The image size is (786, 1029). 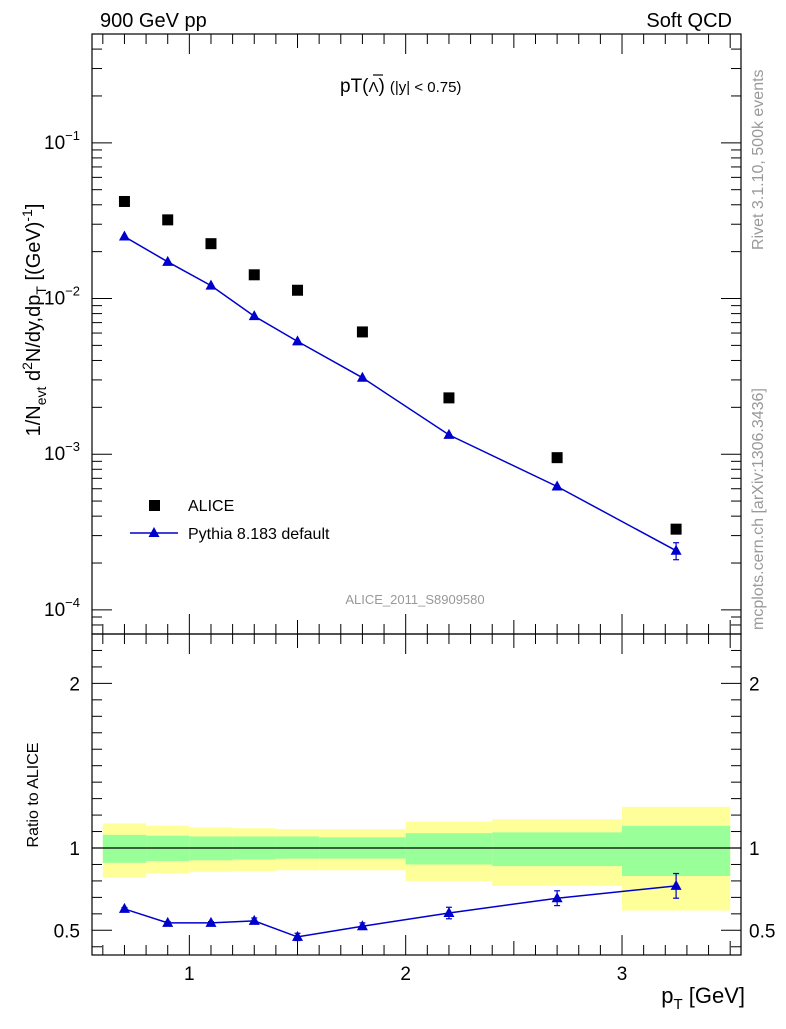 I want to click on ratio-x-tick-label: 1, so click(x=189, y=974).